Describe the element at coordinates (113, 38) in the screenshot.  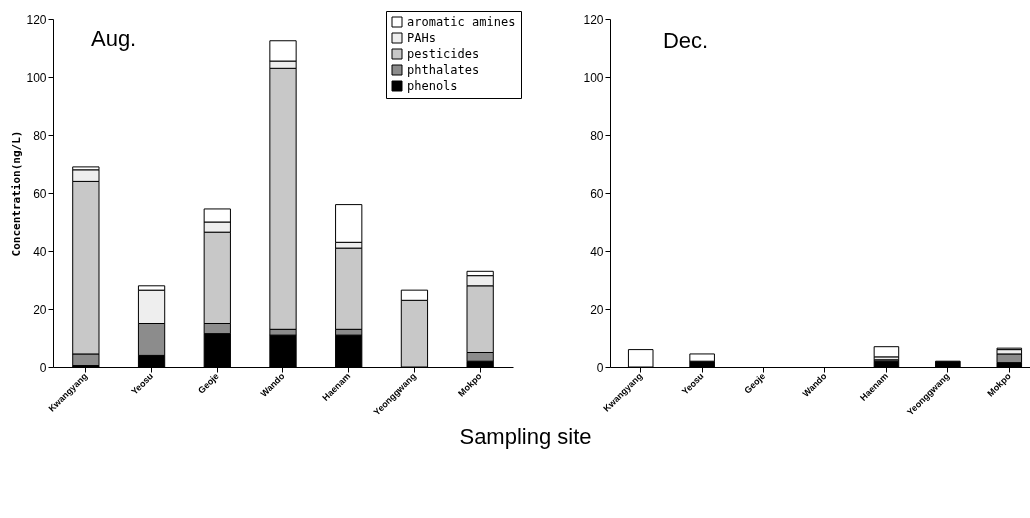
I see `chart-title: Aug.` at that location.